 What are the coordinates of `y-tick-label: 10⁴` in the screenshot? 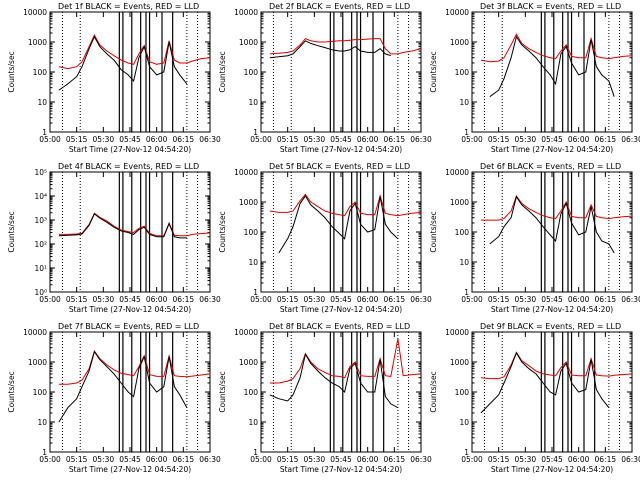 It's located at (40, 196).